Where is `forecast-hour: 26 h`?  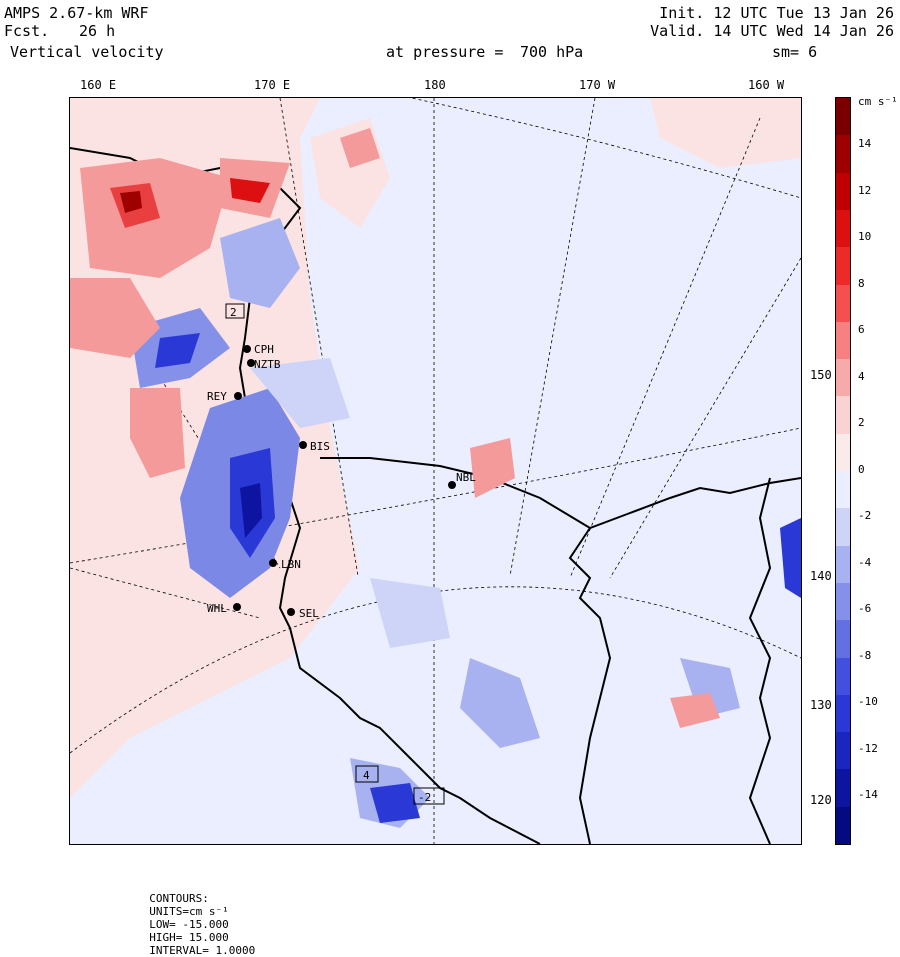
forecast-hour: 26 h is located at coordinates (97, 31).